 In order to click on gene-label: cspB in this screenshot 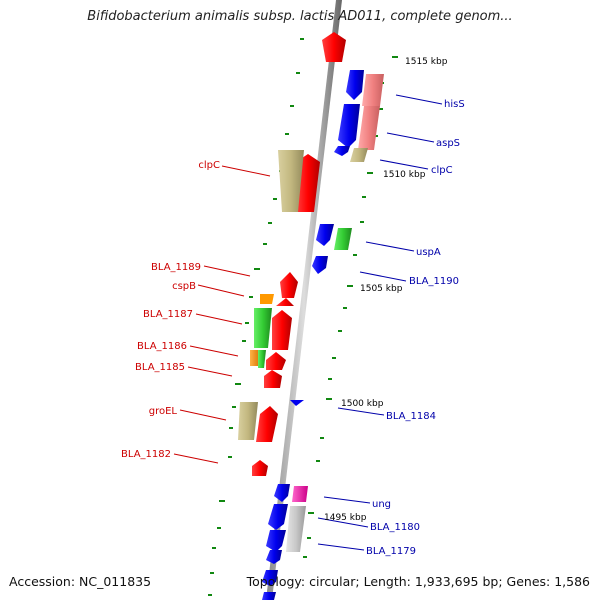, I will do `click(184, 286)`.